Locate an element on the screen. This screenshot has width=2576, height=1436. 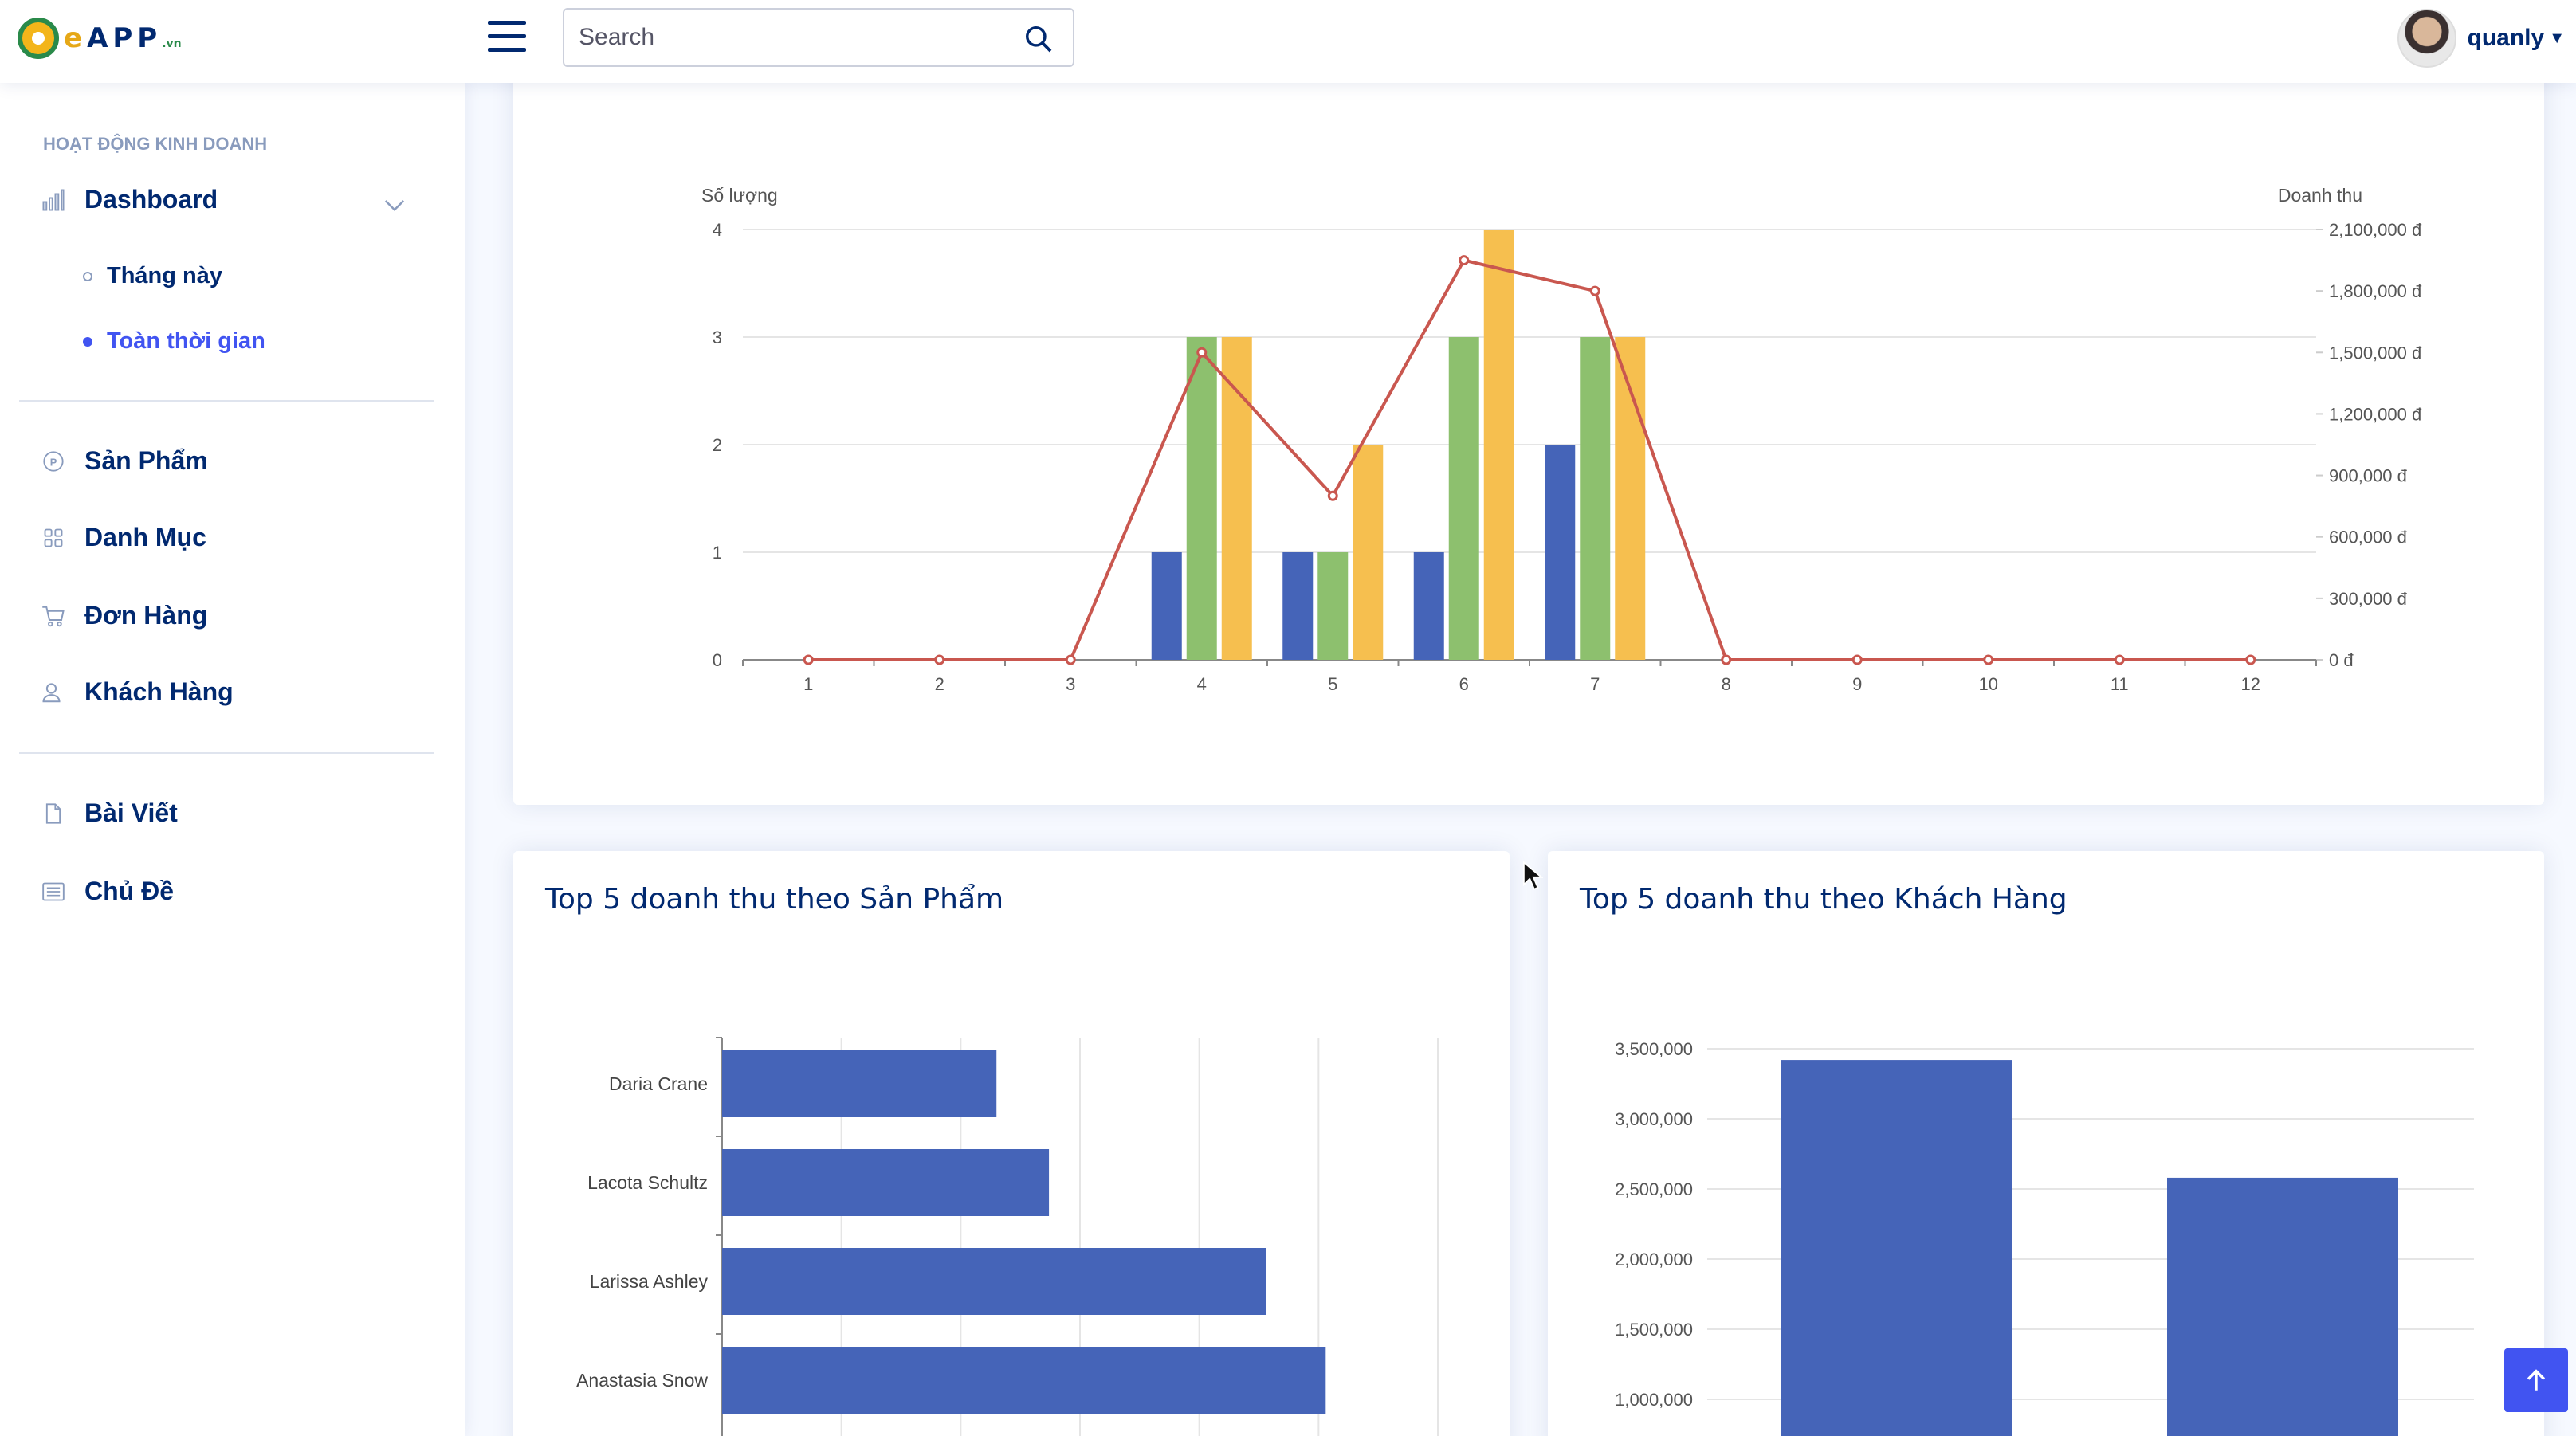
search-box is located at coordinates (818, 37).